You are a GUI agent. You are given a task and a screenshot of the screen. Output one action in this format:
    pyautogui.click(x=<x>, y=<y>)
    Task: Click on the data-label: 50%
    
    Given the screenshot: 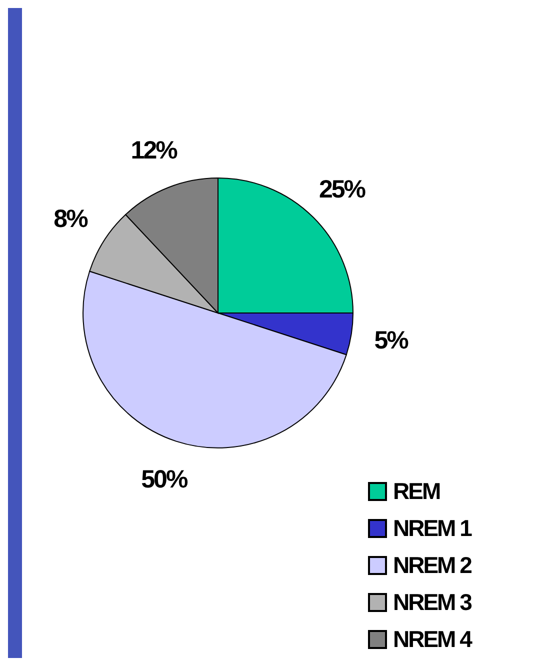 What is the action you would take?
    pyautogui.click(x=164, y=479)
    